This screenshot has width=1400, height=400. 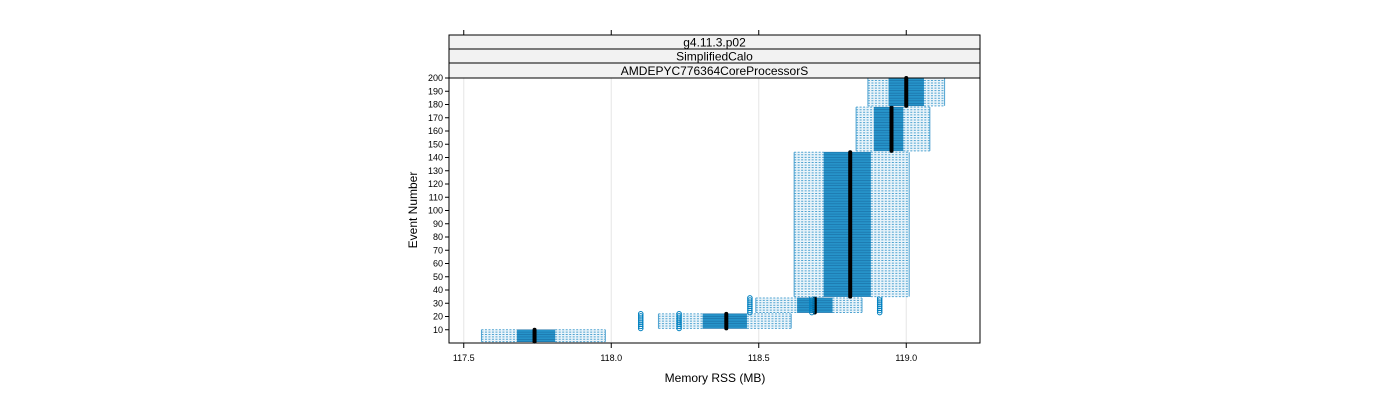 I want to click on y-tick-label-13: 140, so click(x=435, y=158).